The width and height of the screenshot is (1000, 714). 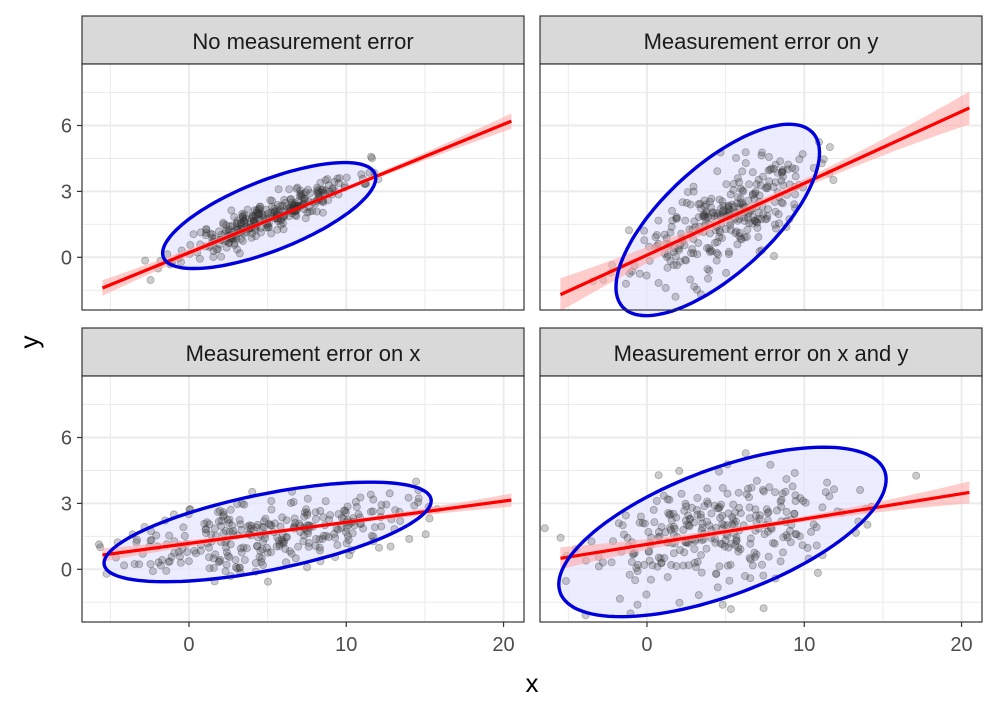 I want to click on ellipse-outline, so click(x=267, y=532).